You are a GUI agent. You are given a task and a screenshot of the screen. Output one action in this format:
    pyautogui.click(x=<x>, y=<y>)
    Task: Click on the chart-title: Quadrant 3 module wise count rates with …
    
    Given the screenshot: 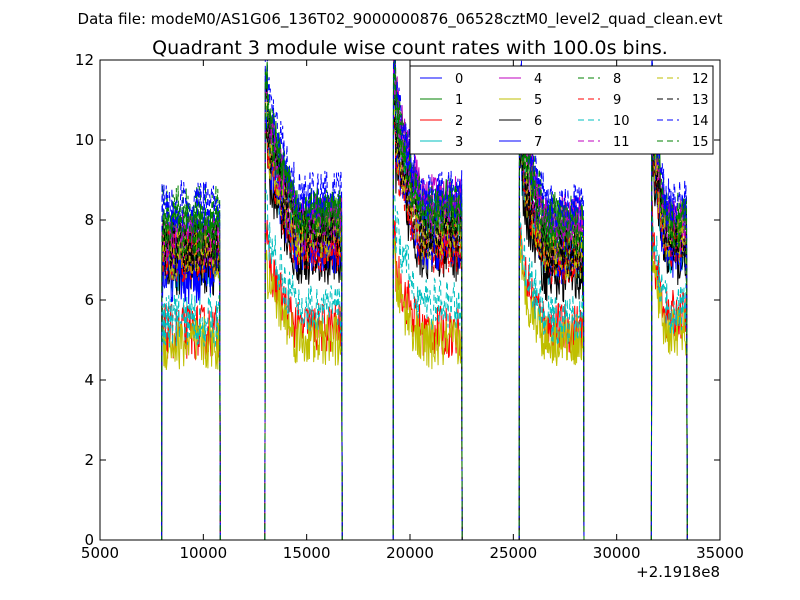 What is the action you would take?
    pyautogui.click(x=410, y=48)
    